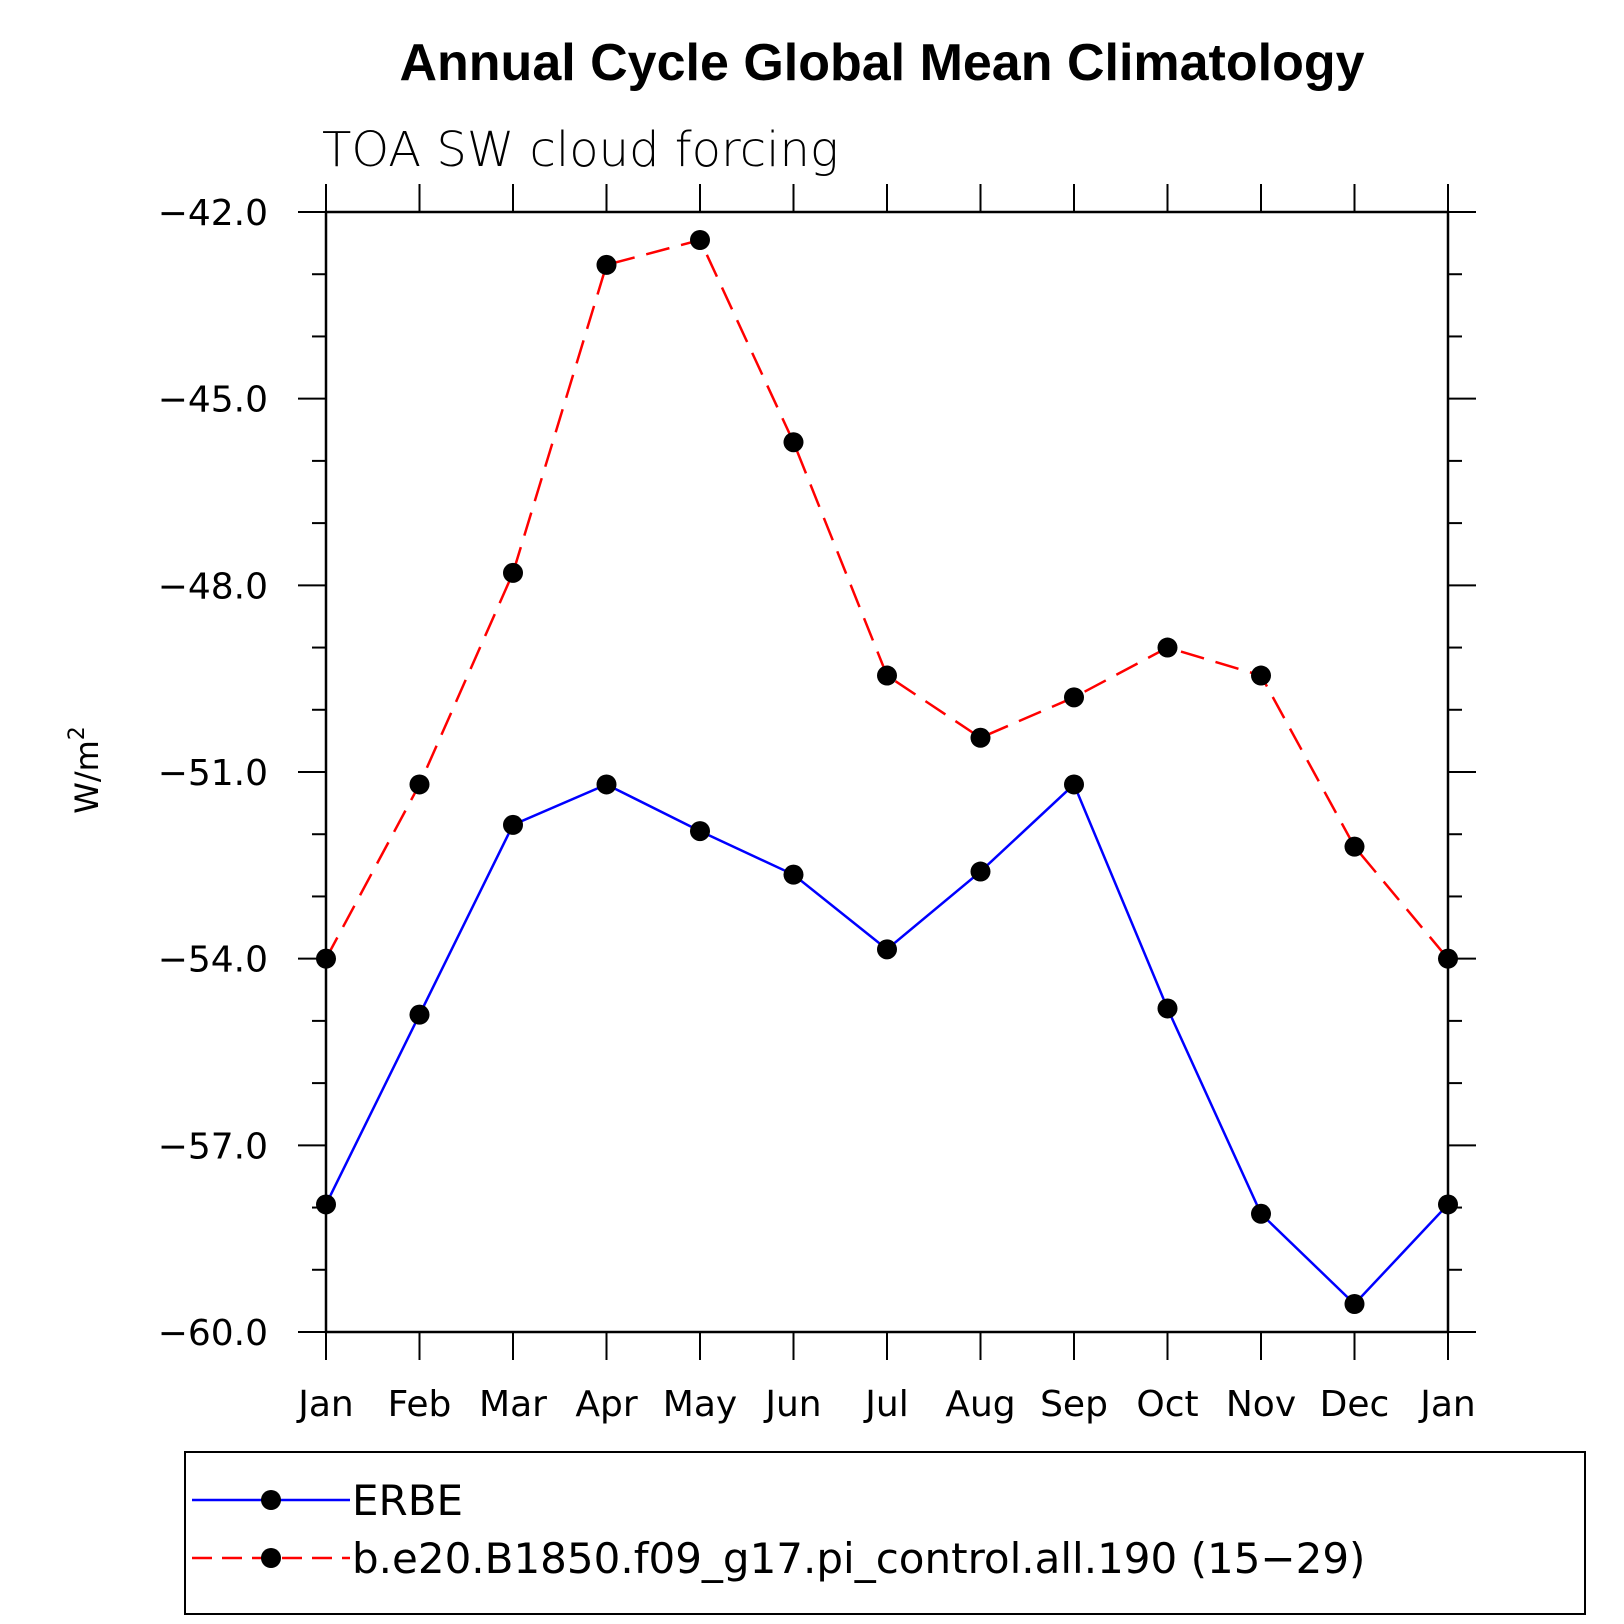 The image size is (1624, 1624). Describe the element at coordinates (77, 733) in the screenshot. I see `y-axis-label-superscript: 2` at that location.